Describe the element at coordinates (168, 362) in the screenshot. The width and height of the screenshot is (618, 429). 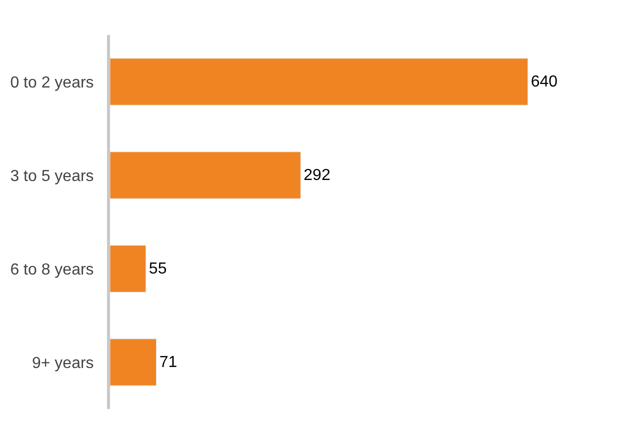
I see `data-label: 71` at that location.